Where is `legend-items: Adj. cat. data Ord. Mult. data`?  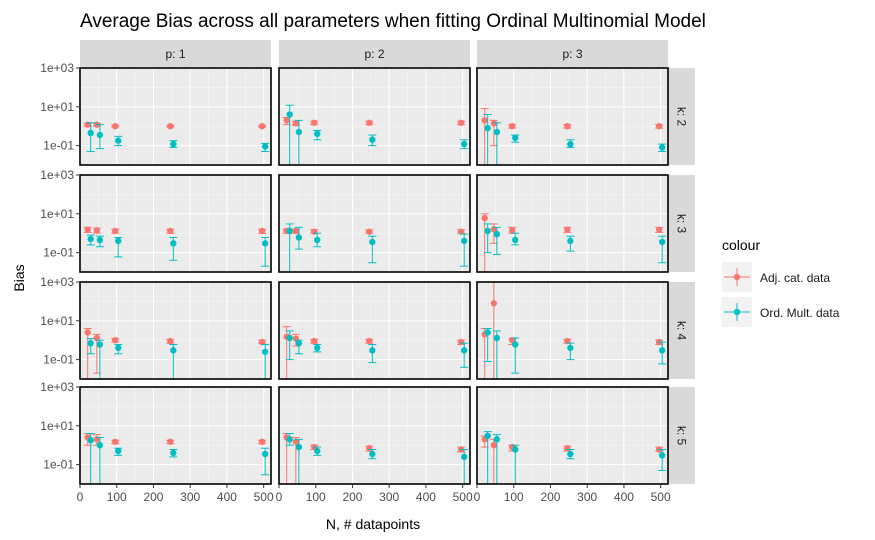
legend-items: Adj. cat. data Ord. Mult. data is located at coordinates (781, 294).